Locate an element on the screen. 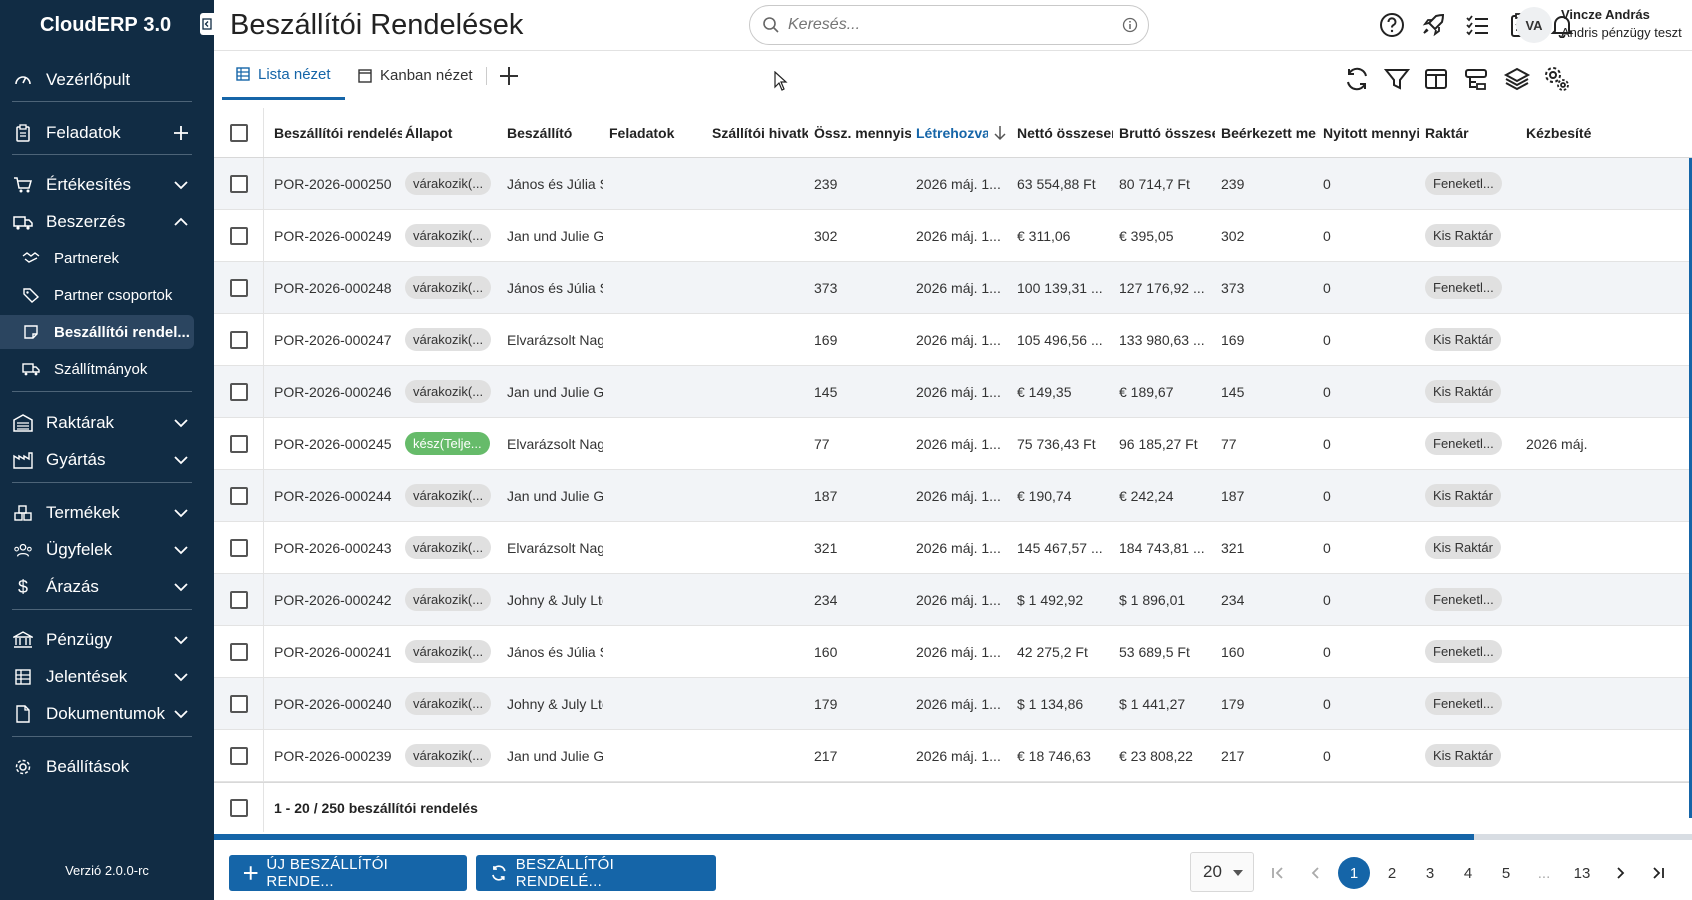  page-button: 13 is located at coordinates (1582, 873).